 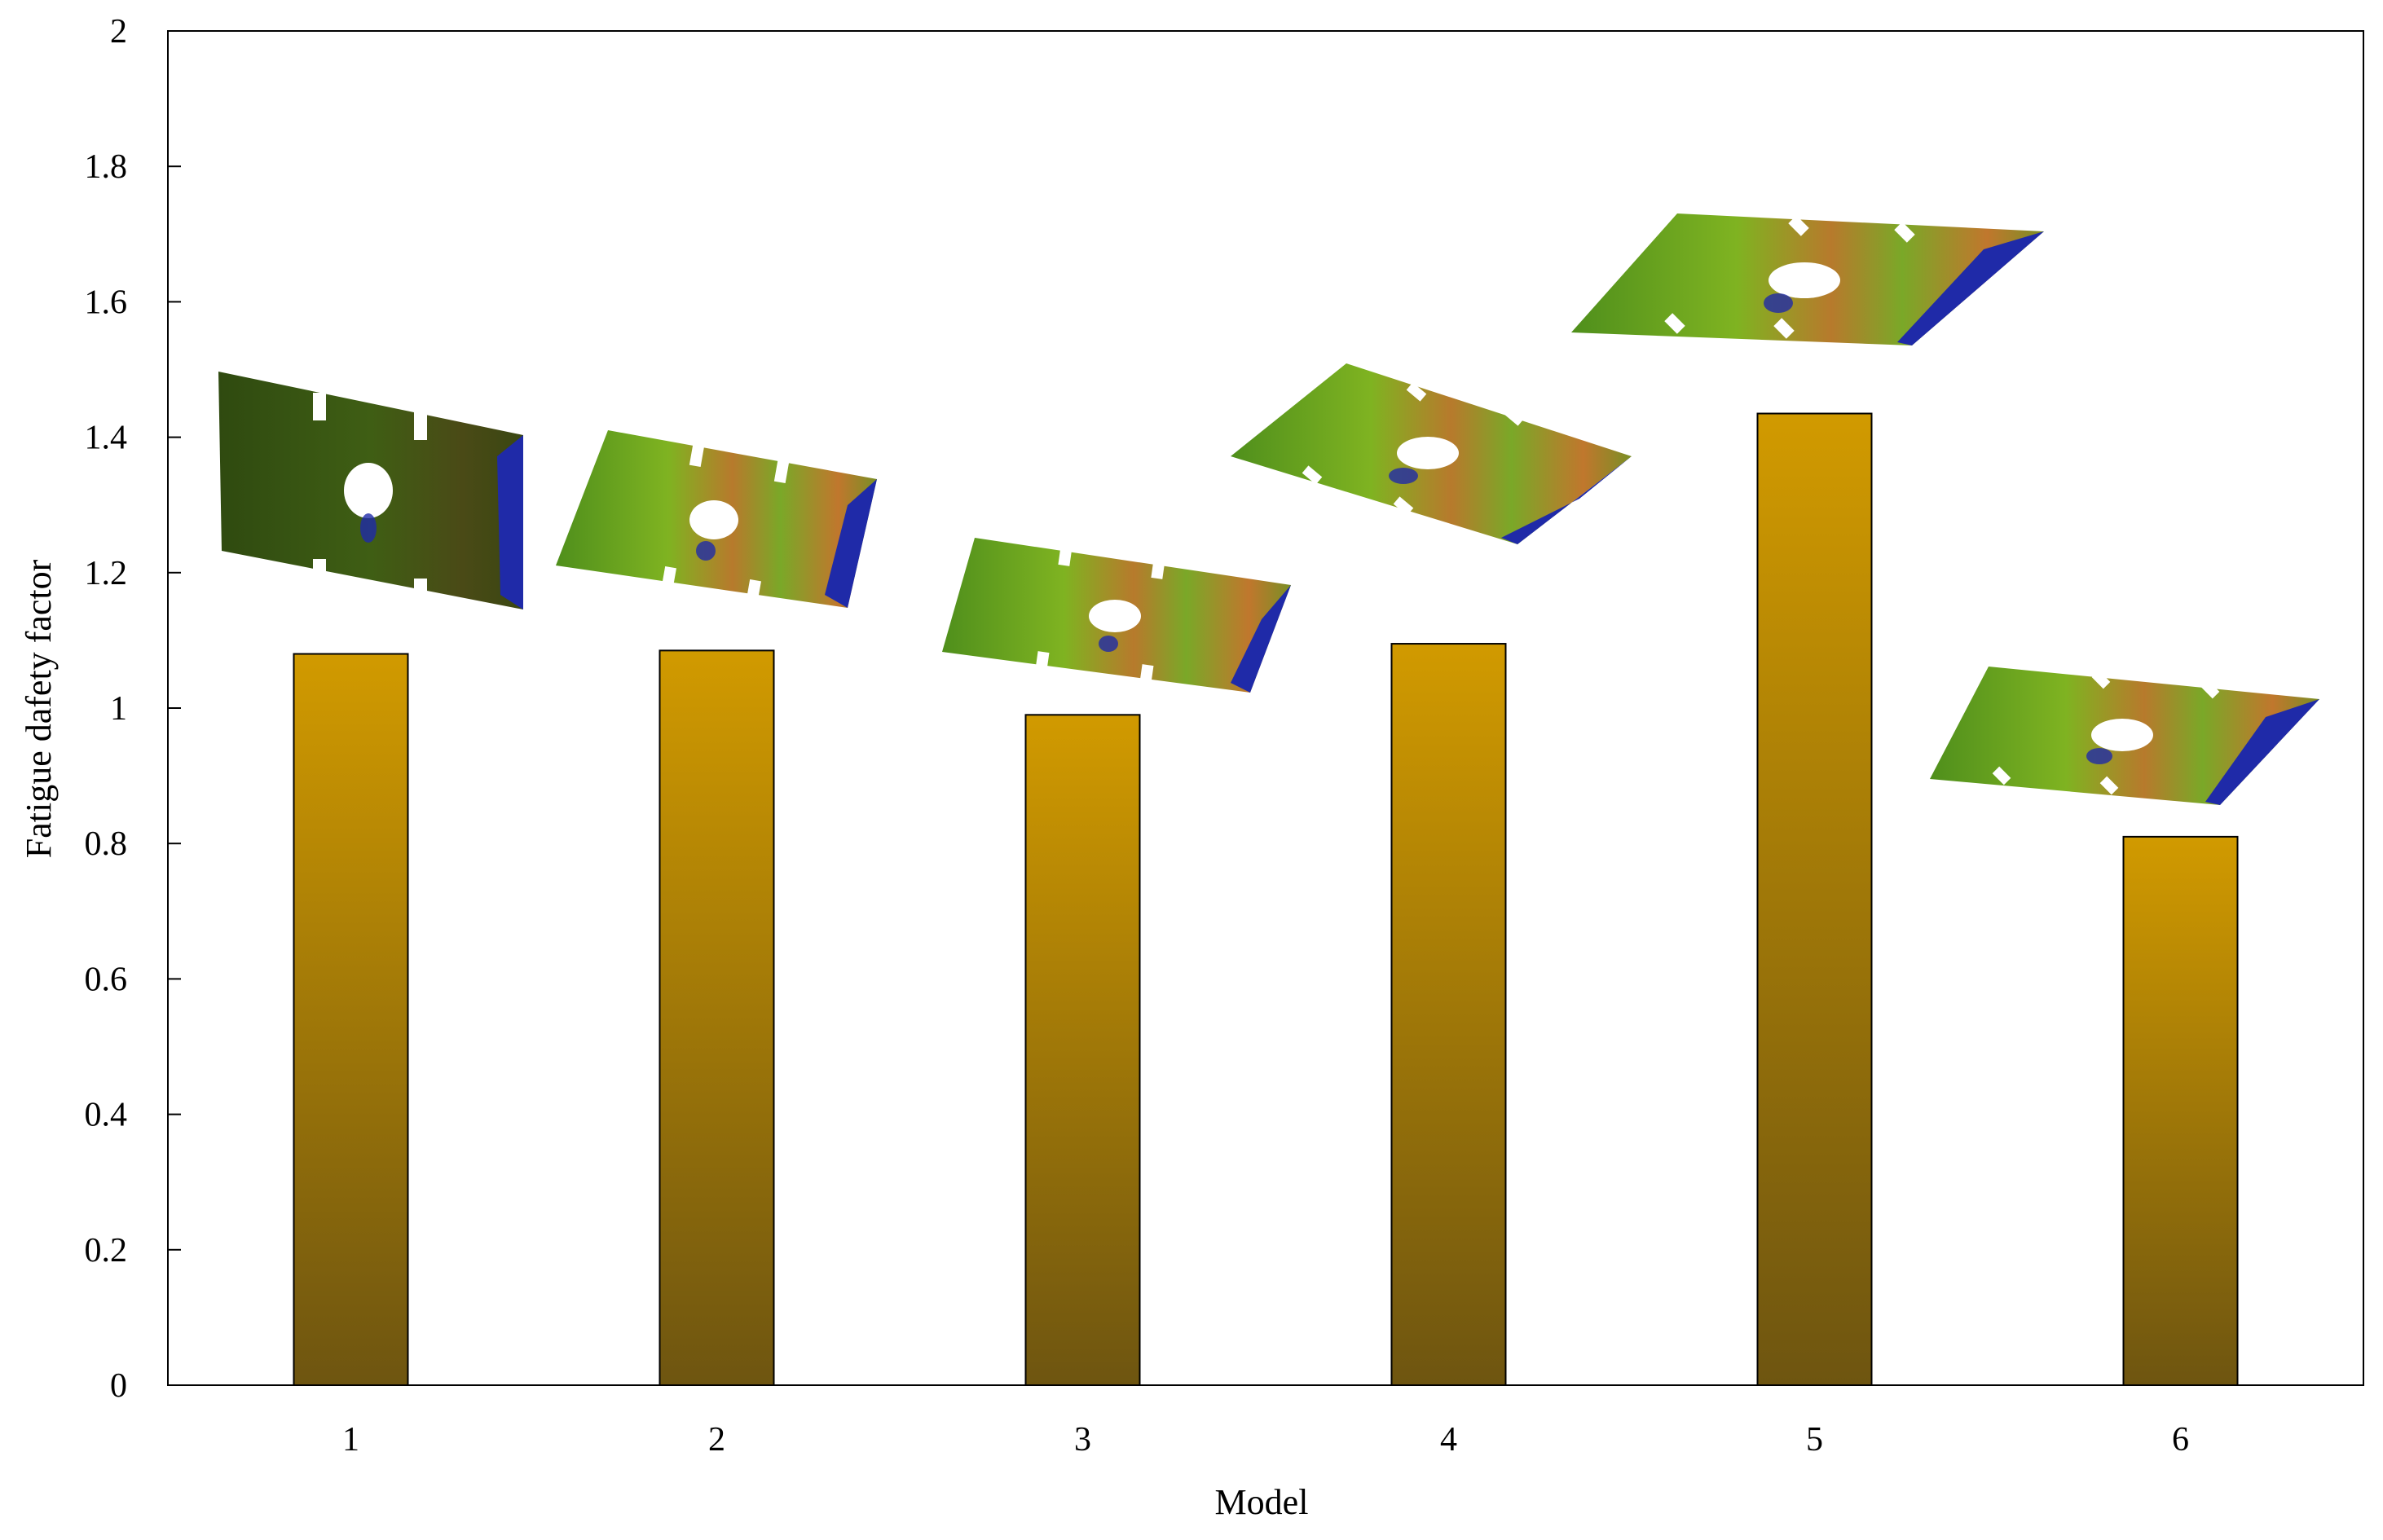 What do you see at coordinates (1814, 1440) in the screenshot?
I see `x-tick-label: 5` at bounding box center [1814, 1440].